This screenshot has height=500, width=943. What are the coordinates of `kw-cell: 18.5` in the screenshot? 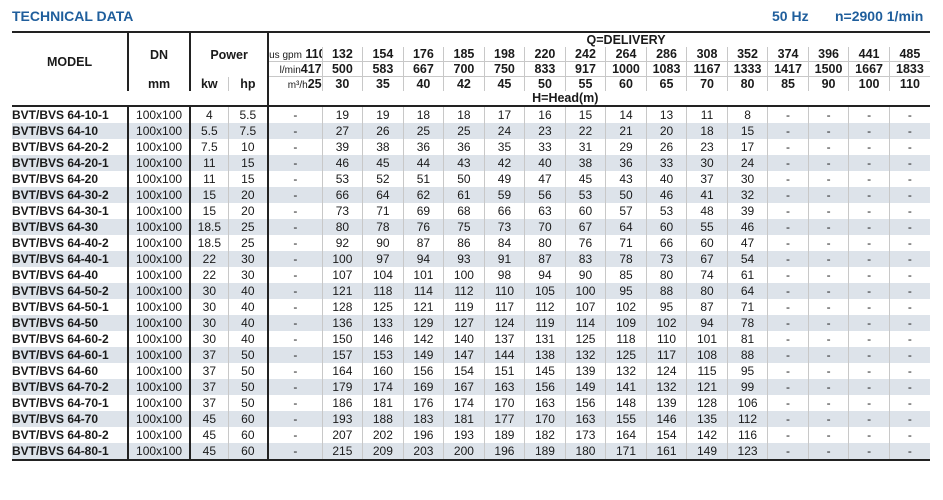 It's located at (209, 227).